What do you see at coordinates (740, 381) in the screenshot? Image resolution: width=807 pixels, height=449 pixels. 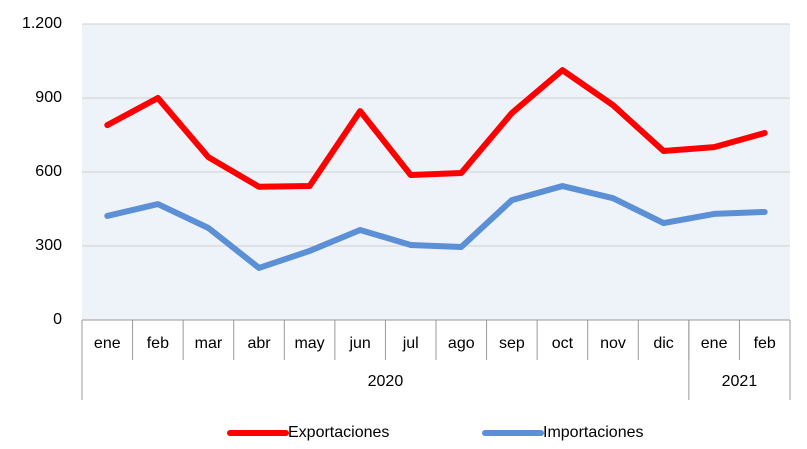 I see `group-label: 2021` at bounding box center [740, 381].